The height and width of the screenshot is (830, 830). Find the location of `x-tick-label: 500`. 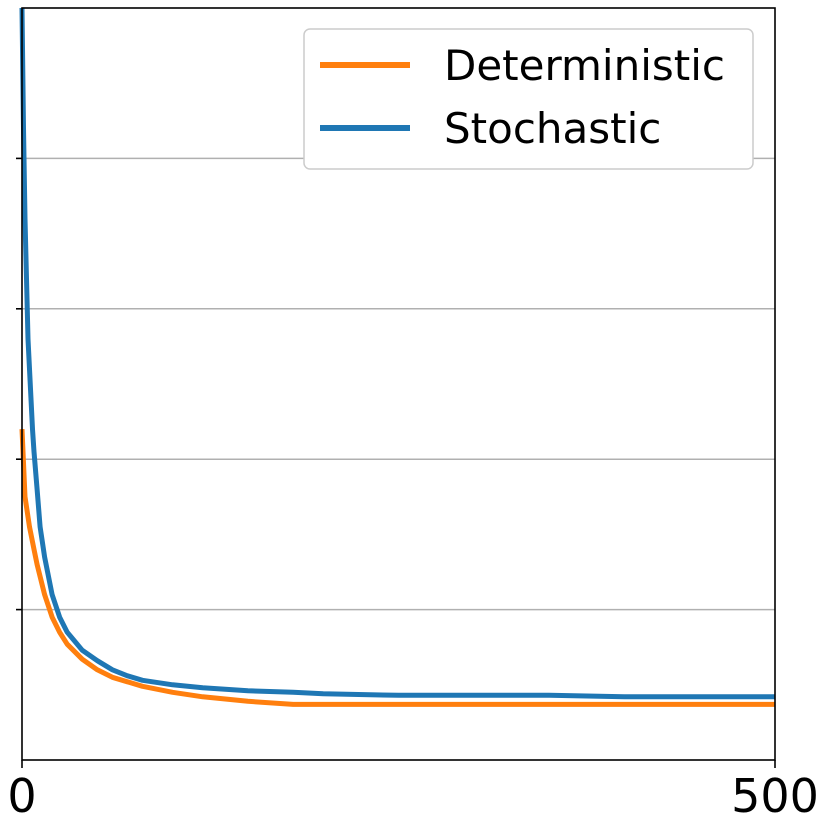

x-tick-label: 500 is located at coordinates (775, 796).